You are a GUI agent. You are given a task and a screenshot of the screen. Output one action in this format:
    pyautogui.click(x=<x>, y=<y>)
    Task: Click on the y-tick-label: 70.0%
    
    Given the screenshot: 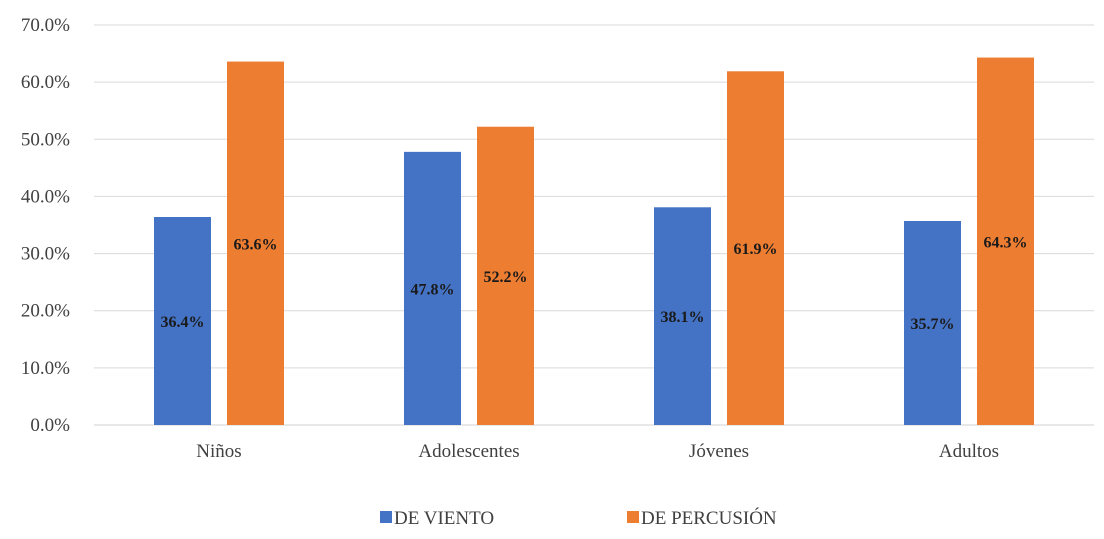 What is the action you would take?
    pyautogui.click(x=45, y=25)
    